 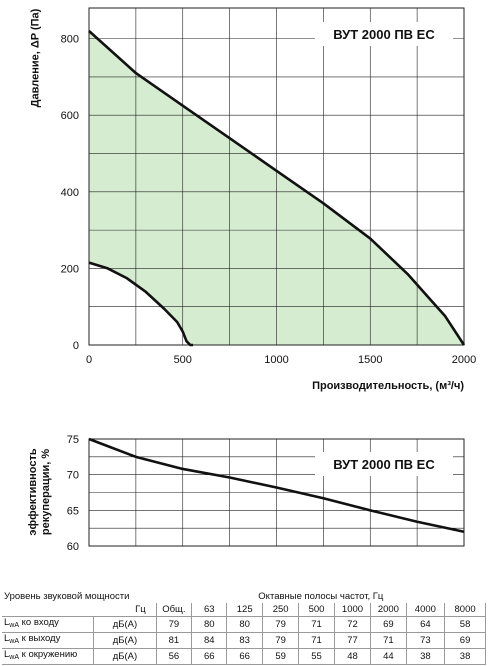 What do you see at coordinates (276, 485) in the screenshot?
I see `series-line-efficiency` at bounding box center [276, 485].